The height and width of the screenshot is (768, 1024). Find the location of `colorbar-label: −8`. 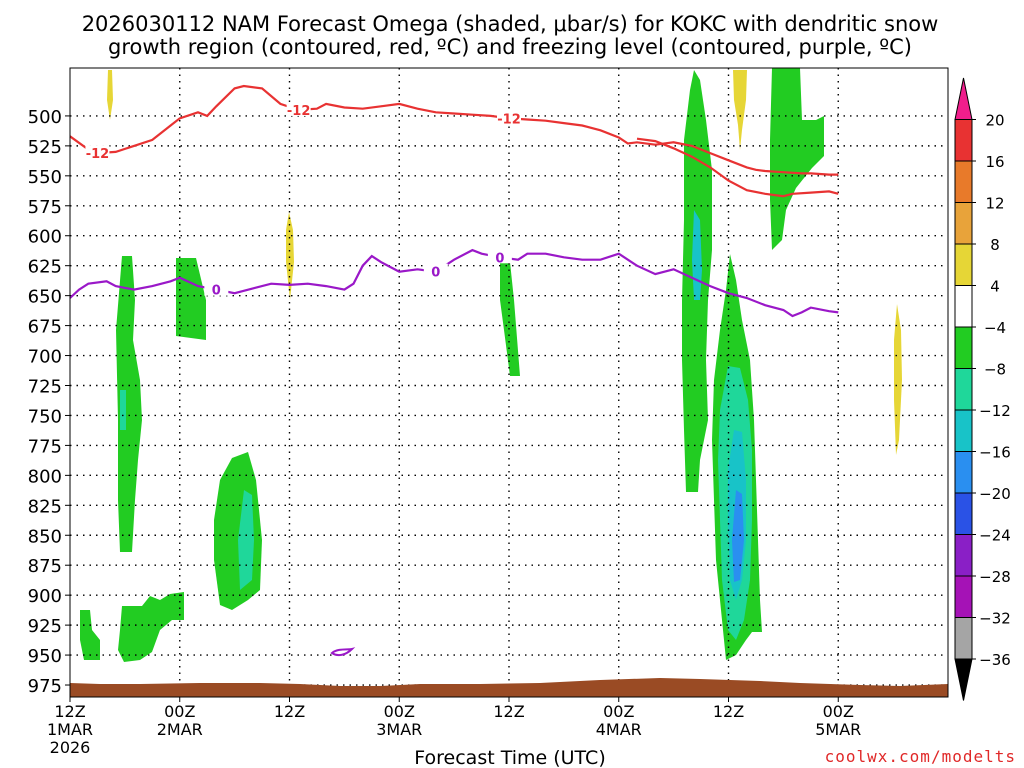

colorbar-label: −8 is located at coordinates (995, 370).